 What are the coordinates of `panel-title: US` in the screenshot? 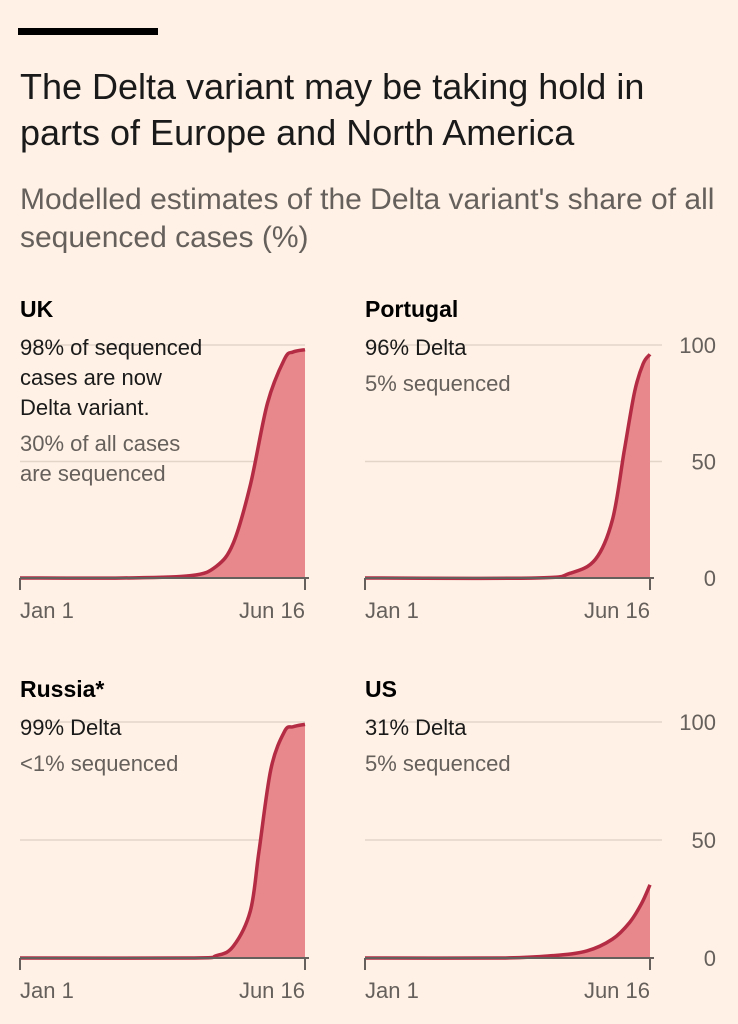 It's located at (381, 689).